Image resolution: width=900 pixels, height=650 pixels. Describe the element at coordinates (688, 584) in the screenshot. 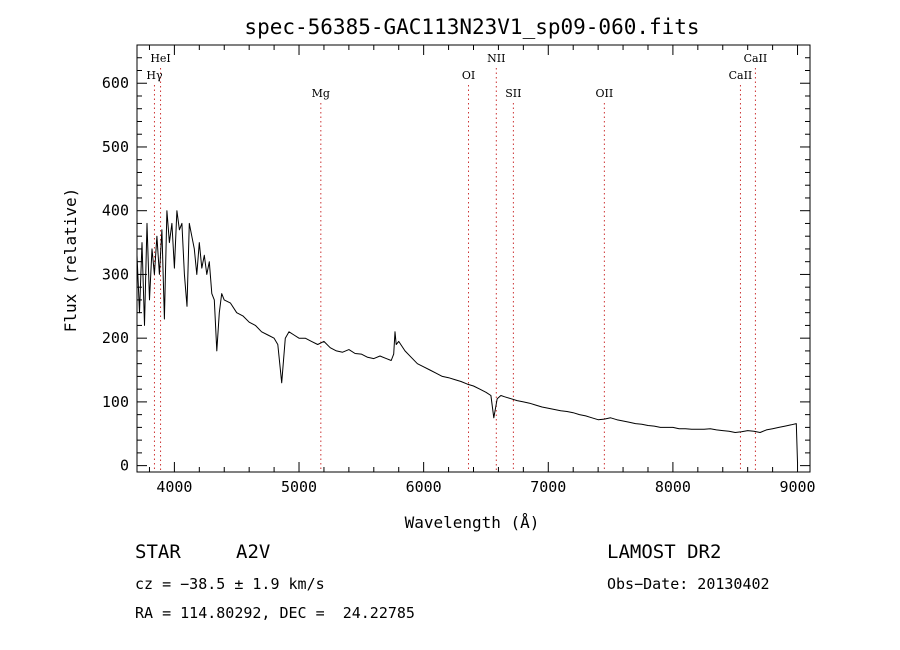

I see `observation-date: Obs−Date: 20130402` at that location.